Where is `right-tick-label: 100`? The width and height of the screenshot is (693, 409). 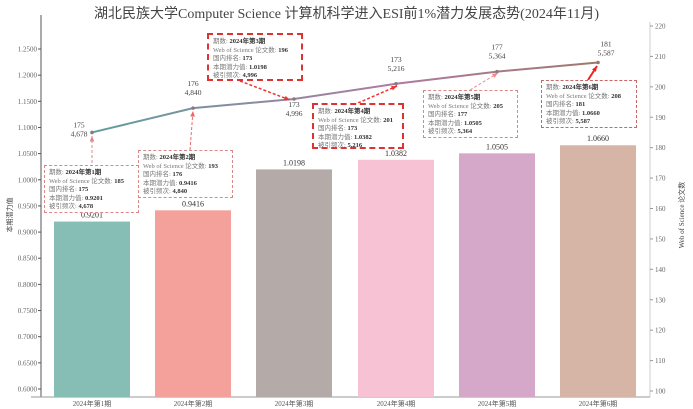 right-tick-label: 100 is located at coordinates (660, 392).